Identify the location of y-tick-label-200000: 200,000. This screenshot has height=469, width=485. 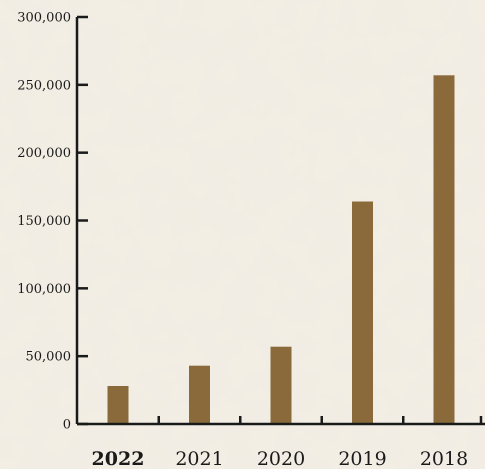
(44, 153).